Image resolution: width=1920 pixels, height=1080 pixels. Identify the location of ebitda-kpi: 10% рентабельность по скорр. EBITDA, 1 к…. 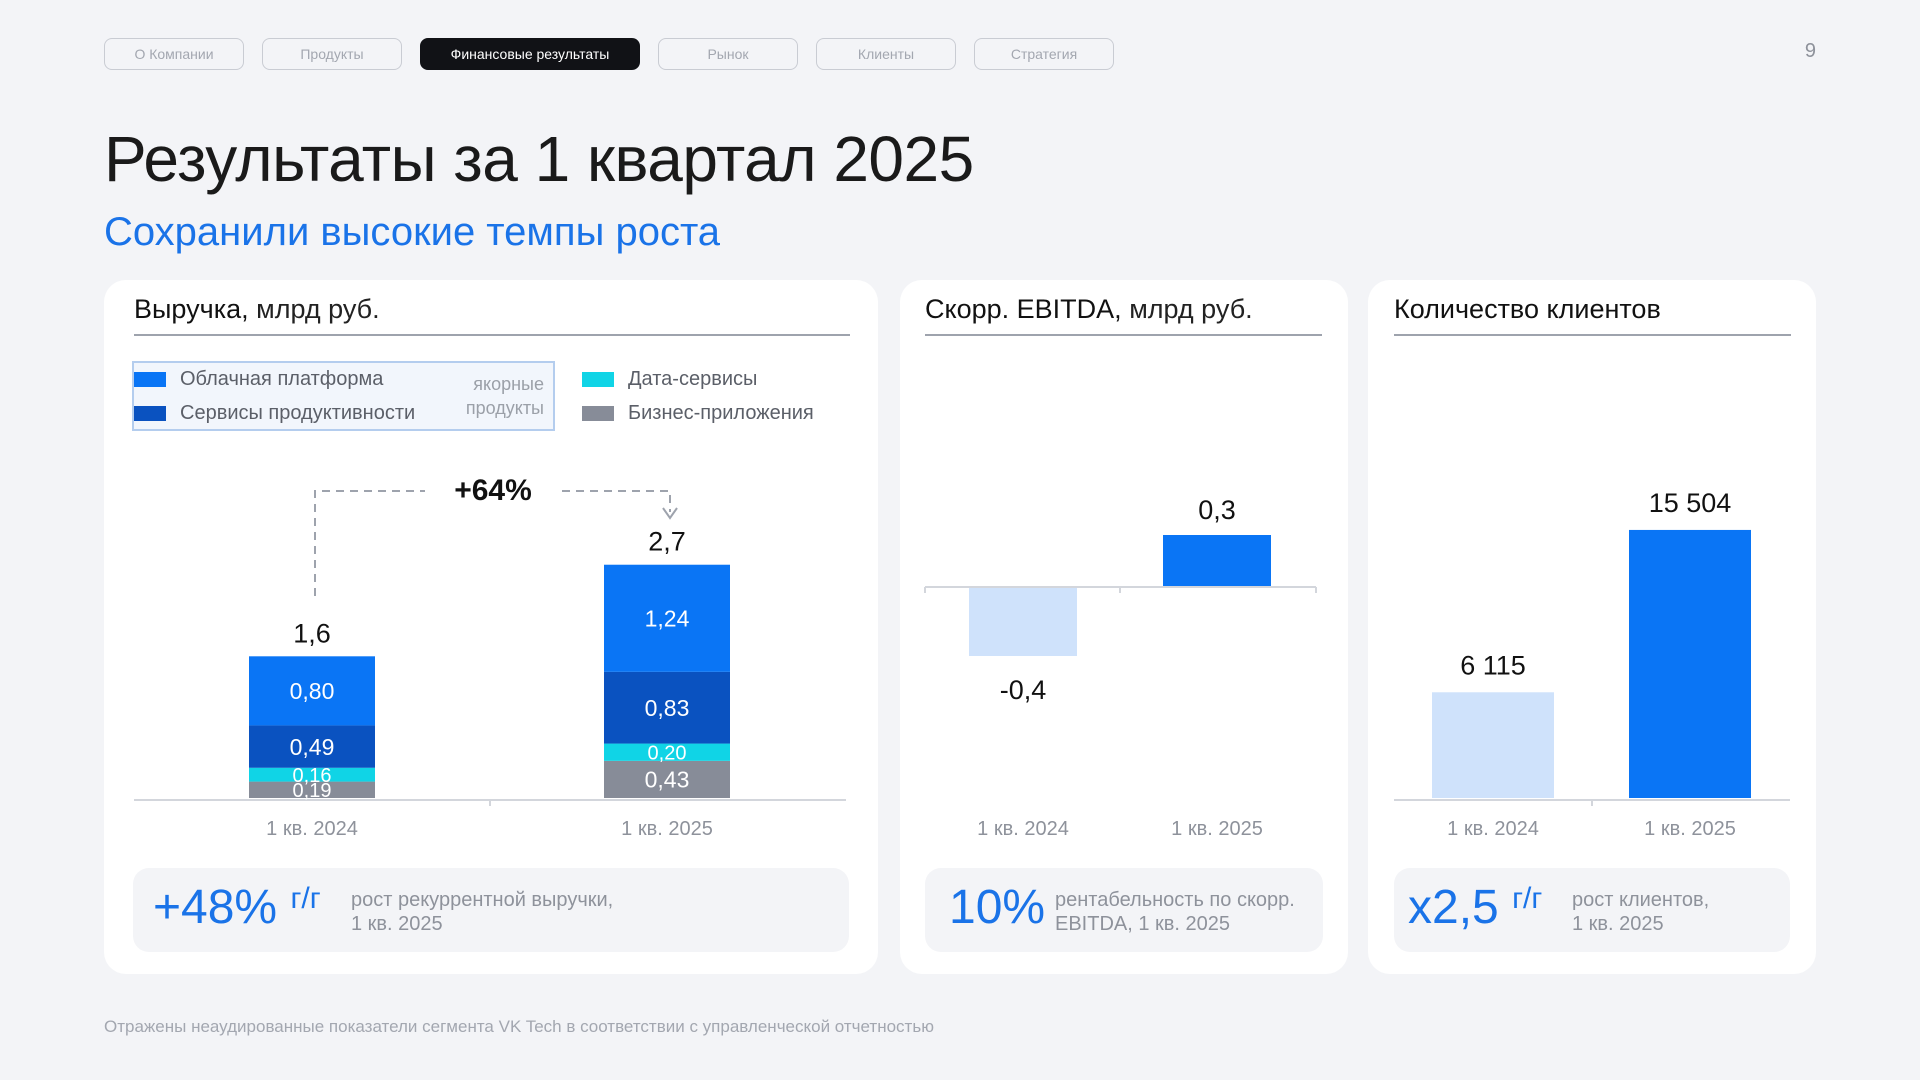
(1124, 910).